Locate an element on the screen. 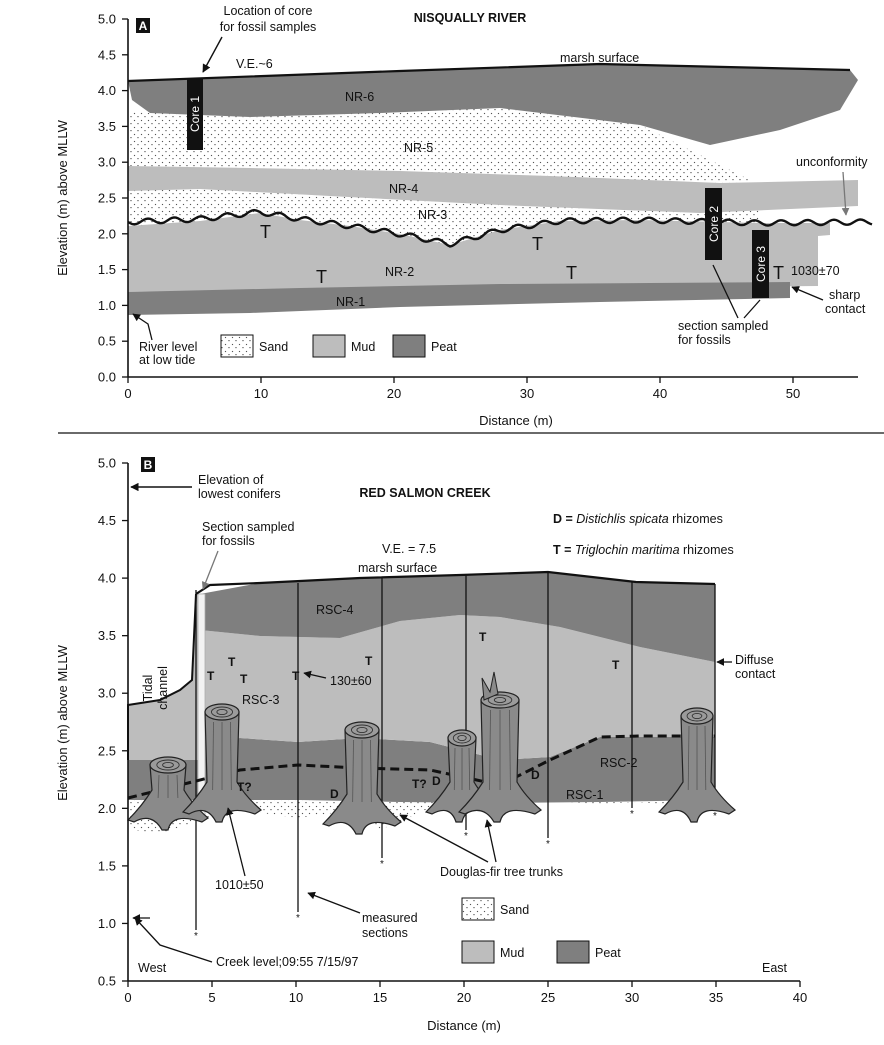 The width and height of the screenshot is (884, 1045). rsc3-mud is located at coordinates (421, 687).